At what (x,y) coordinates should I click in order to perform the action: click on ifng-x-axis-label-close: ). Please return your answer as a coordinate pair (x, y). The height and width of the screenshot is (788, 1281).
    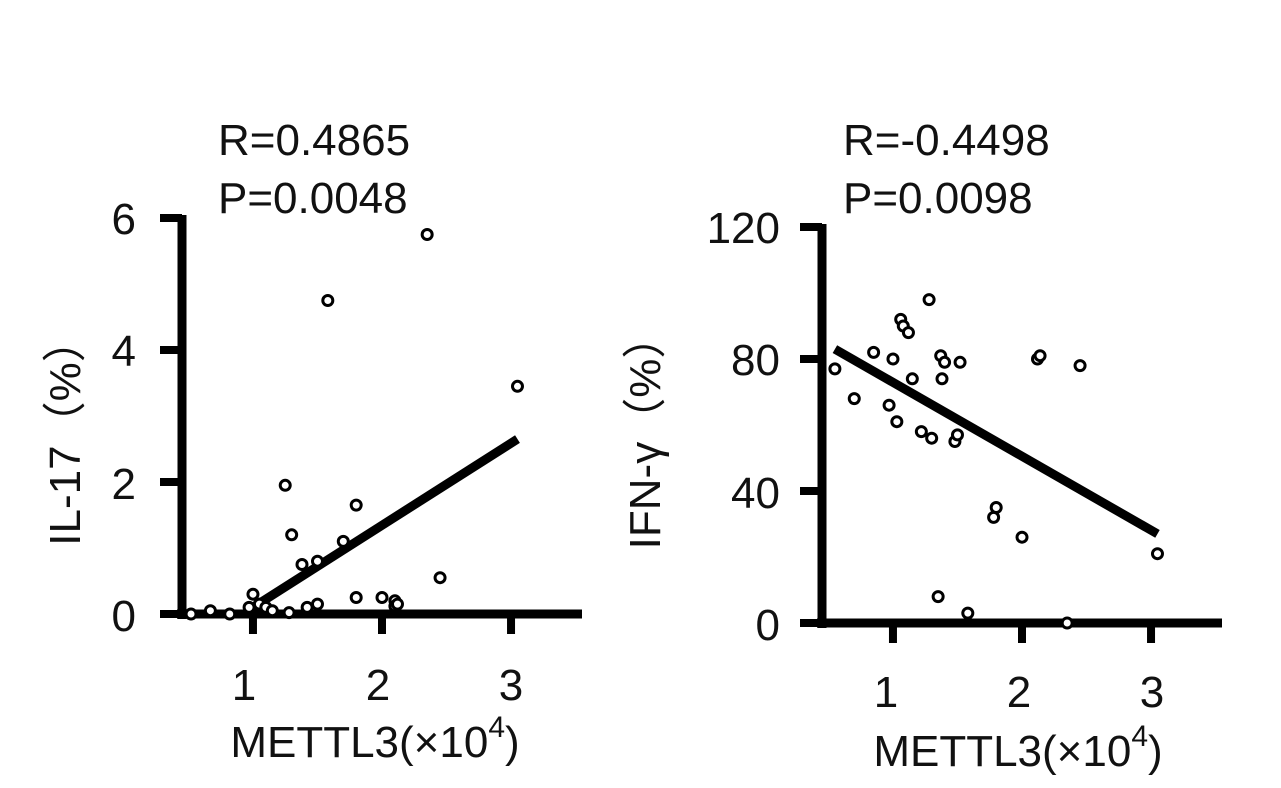
    Looking at the image, I should click on (1155, 751).